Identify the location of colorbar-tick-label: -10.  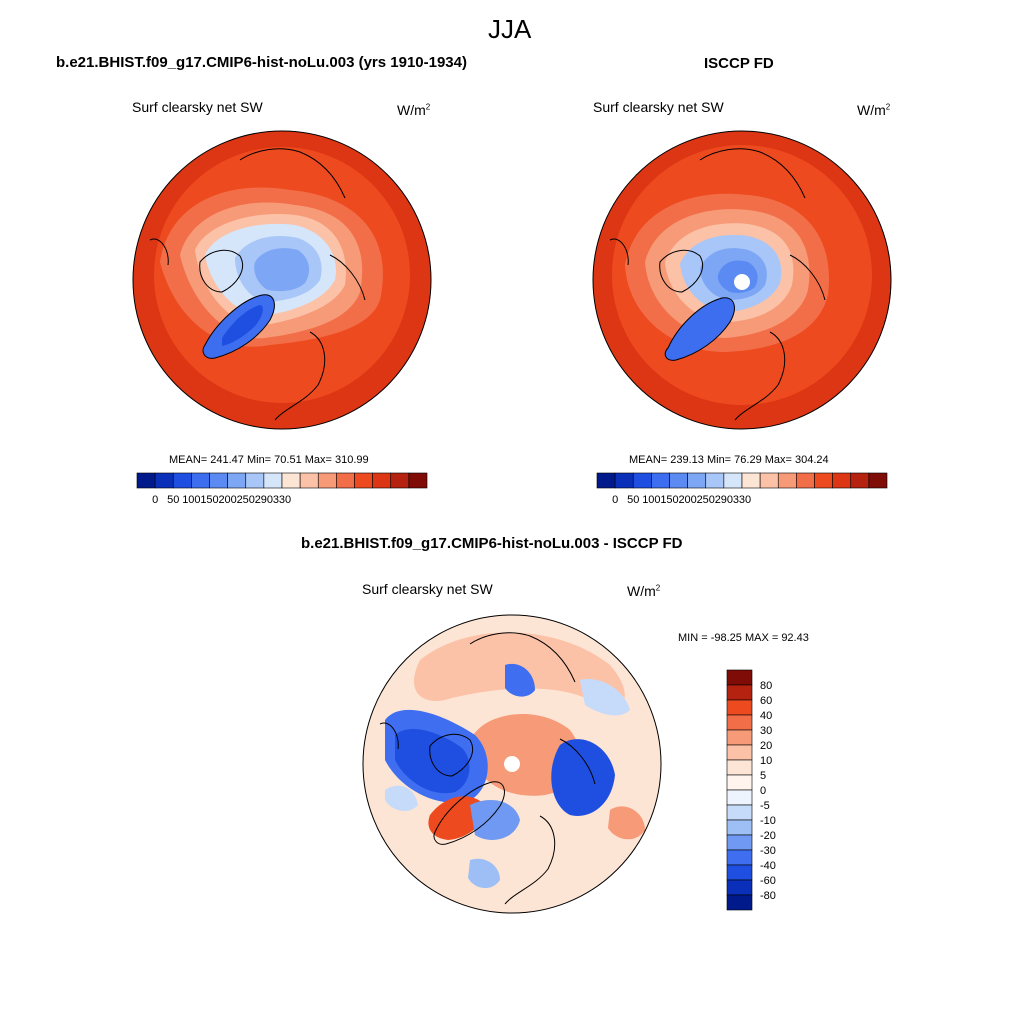
(768, 821).